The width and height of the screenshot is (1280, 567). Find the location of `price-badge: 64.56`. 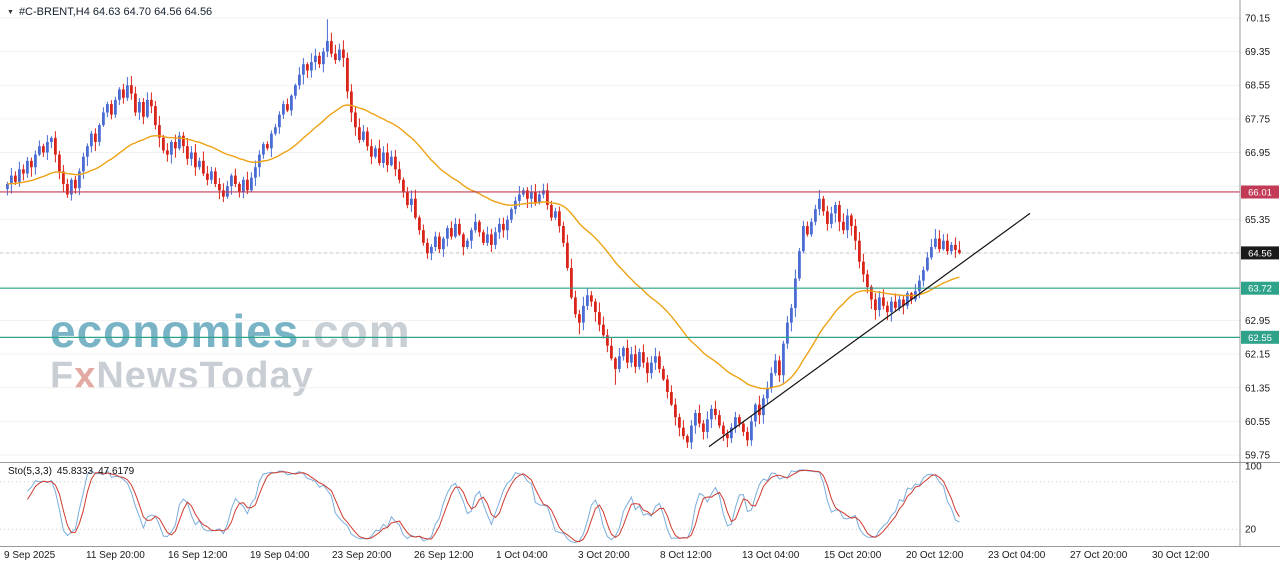

price-badge: 64.56 is located at coordinates (1260, 253).